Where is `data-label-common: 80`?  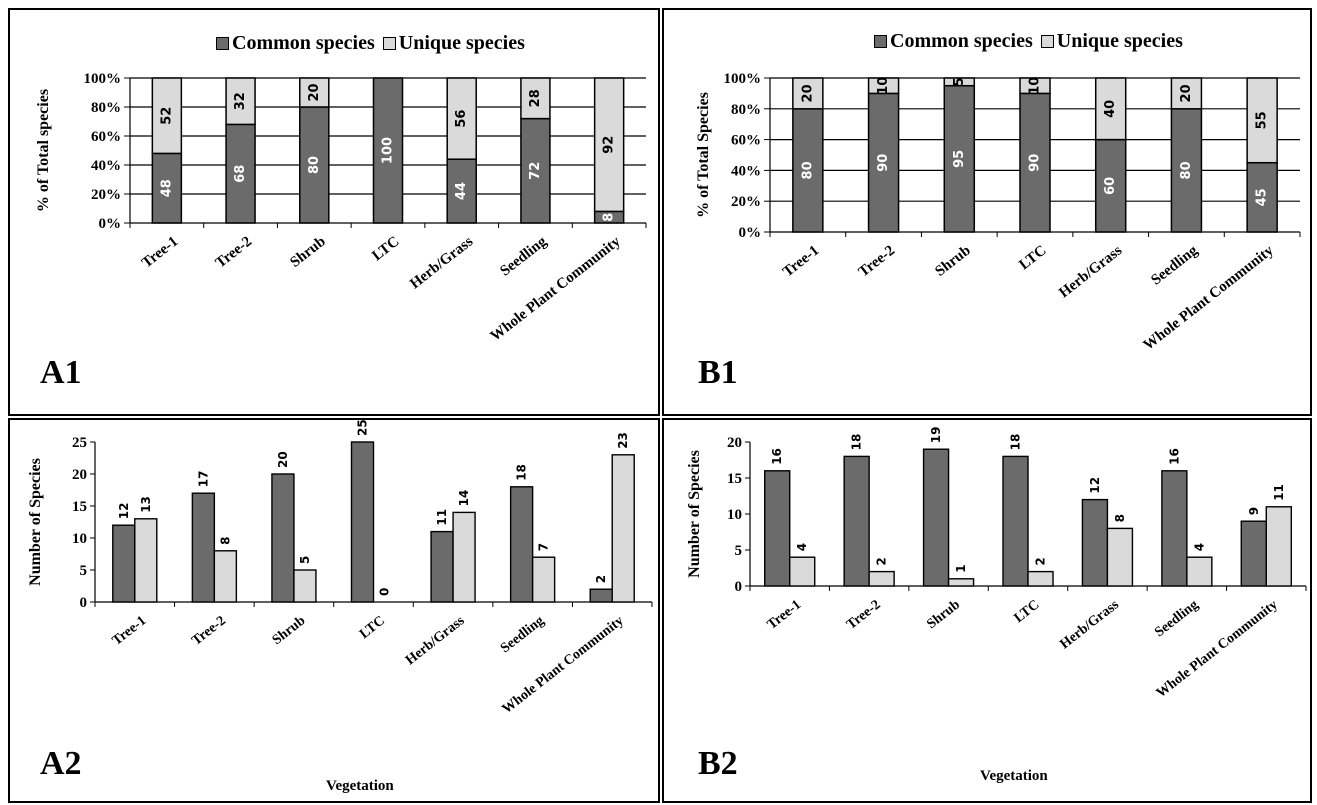 data-label-common: 80 is located at coordinates (314, 165).